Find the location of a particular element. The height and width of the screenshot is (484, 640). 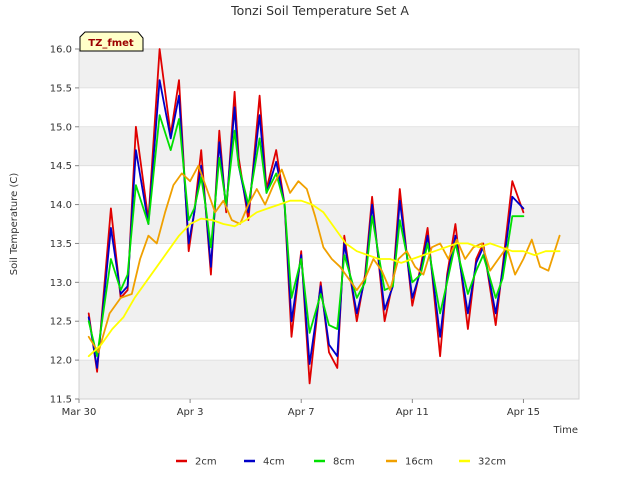

badge-shape is located at coordinates (111, 41).